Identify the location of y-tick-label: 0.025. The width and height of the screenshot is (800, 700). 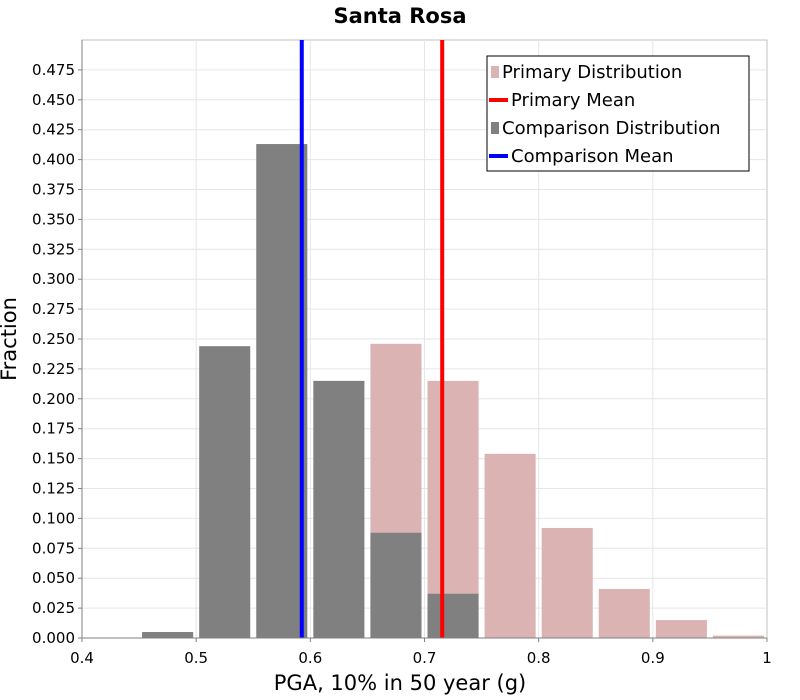
(53, 608).